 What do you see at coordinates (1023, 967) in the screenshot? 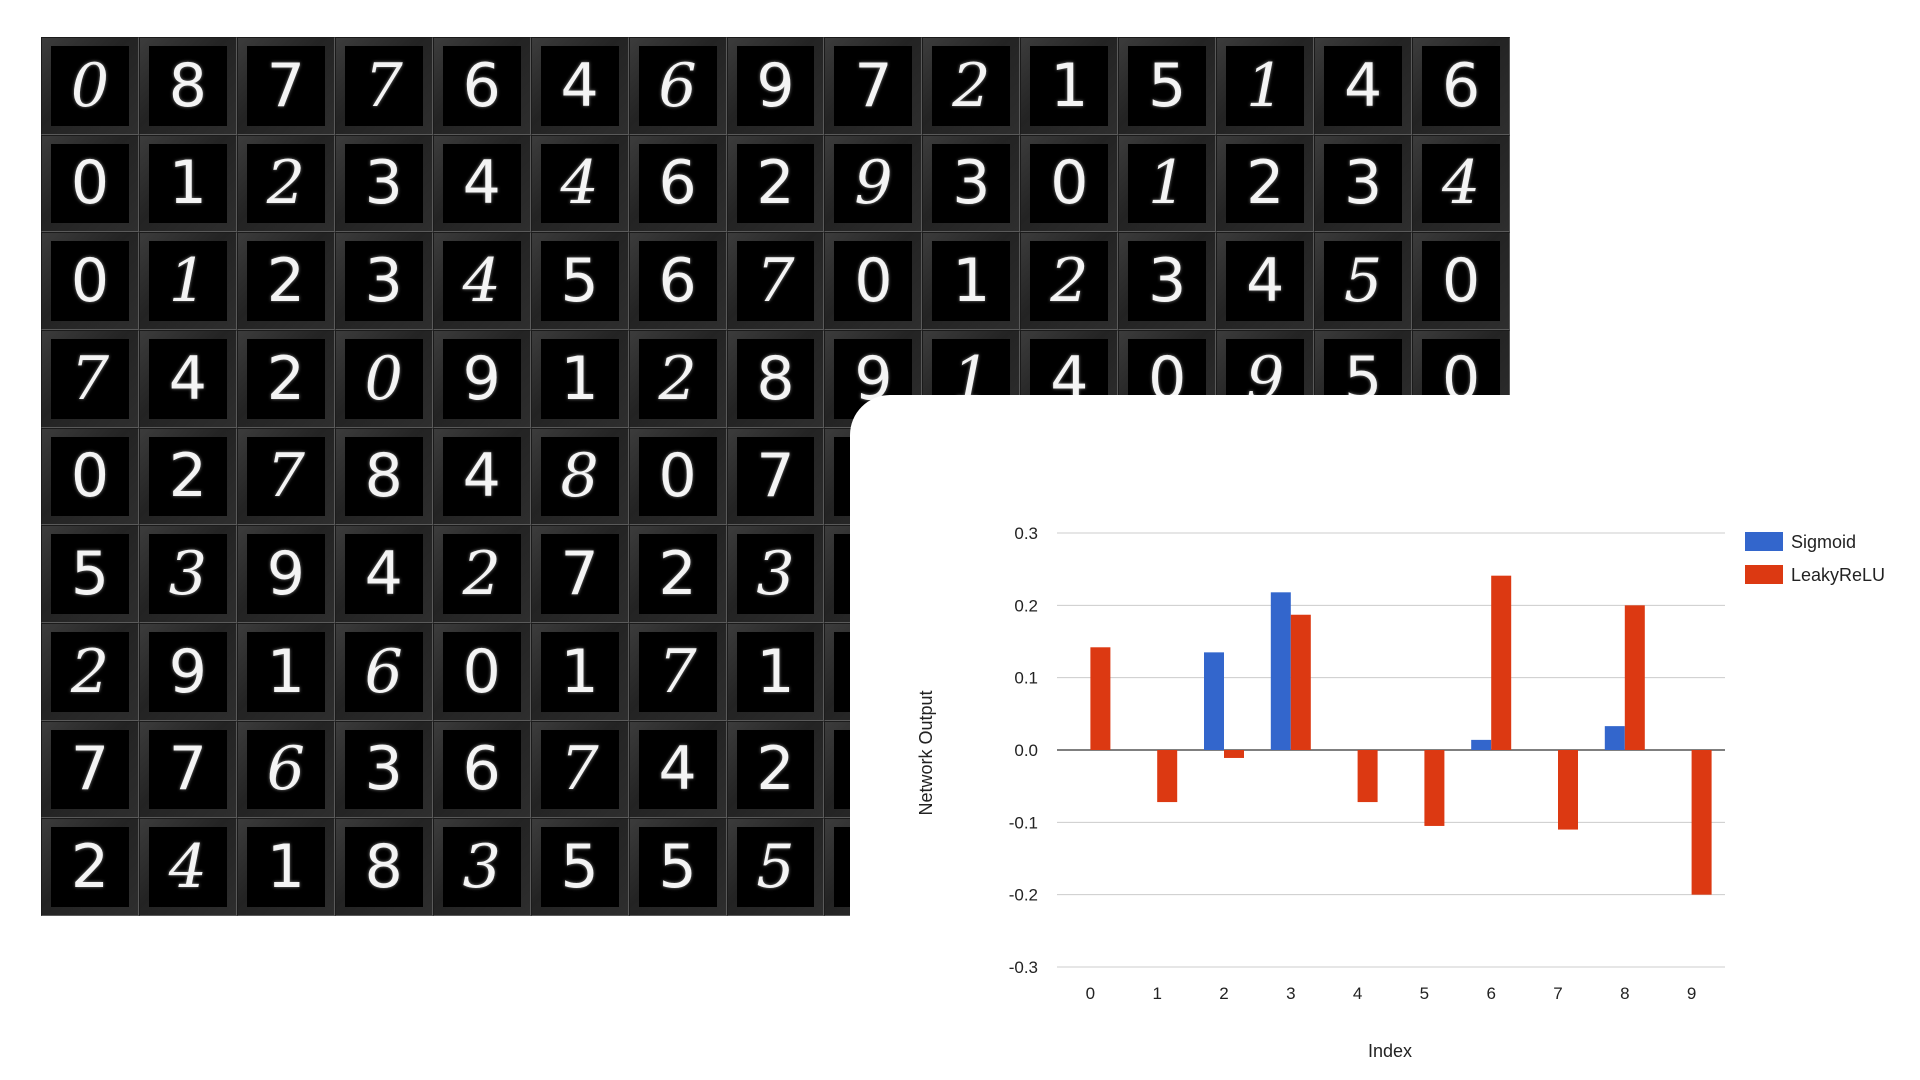
I see `y-tick-label: -0.3` at bounding box center [1023, 967].